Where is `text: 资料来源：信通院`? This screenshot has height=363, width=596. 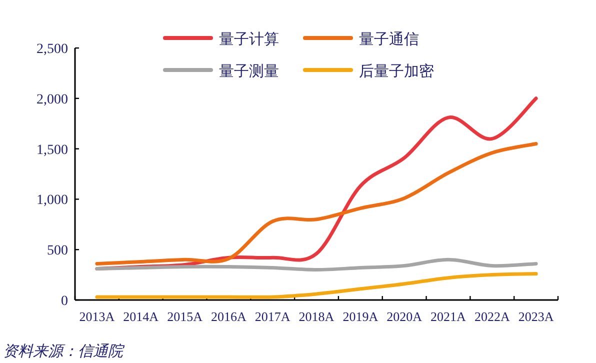
text: 资料来源：信通院 is located at coordinates (64, 351).